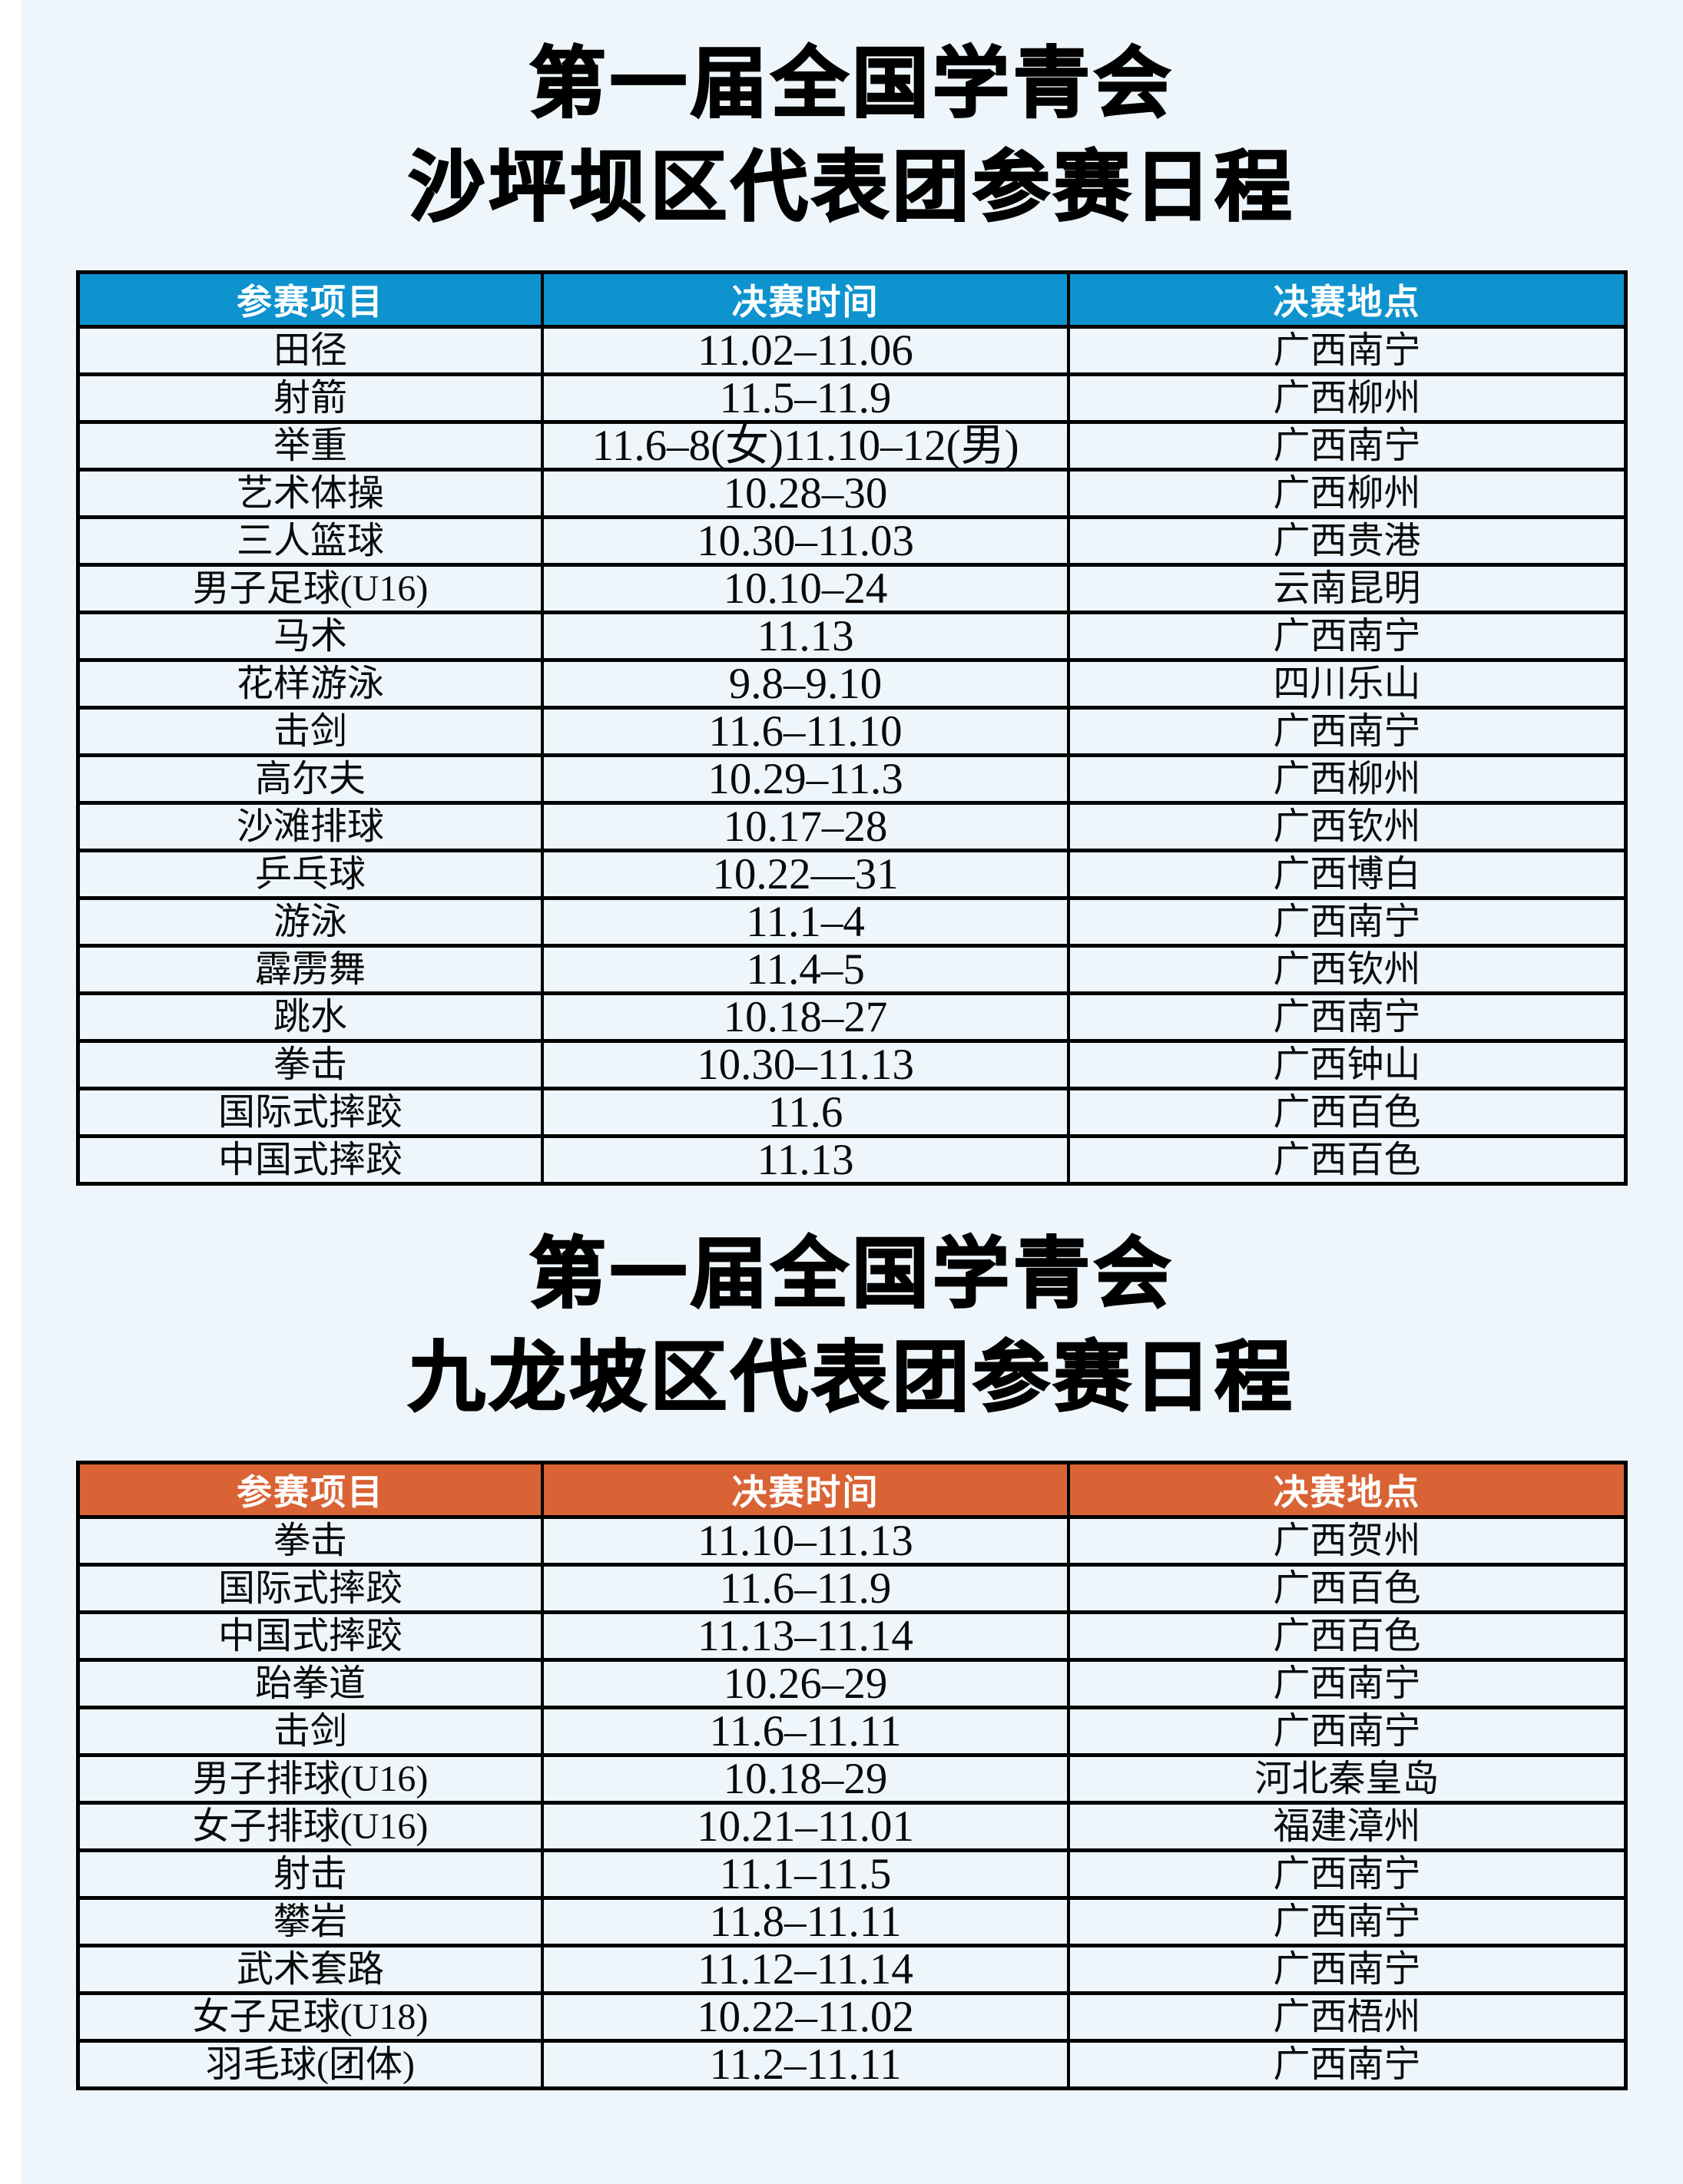 This screenshot has width=1683, height=2184. I want to click on venue-cell: 福建漳州, so click(1347, 1826).